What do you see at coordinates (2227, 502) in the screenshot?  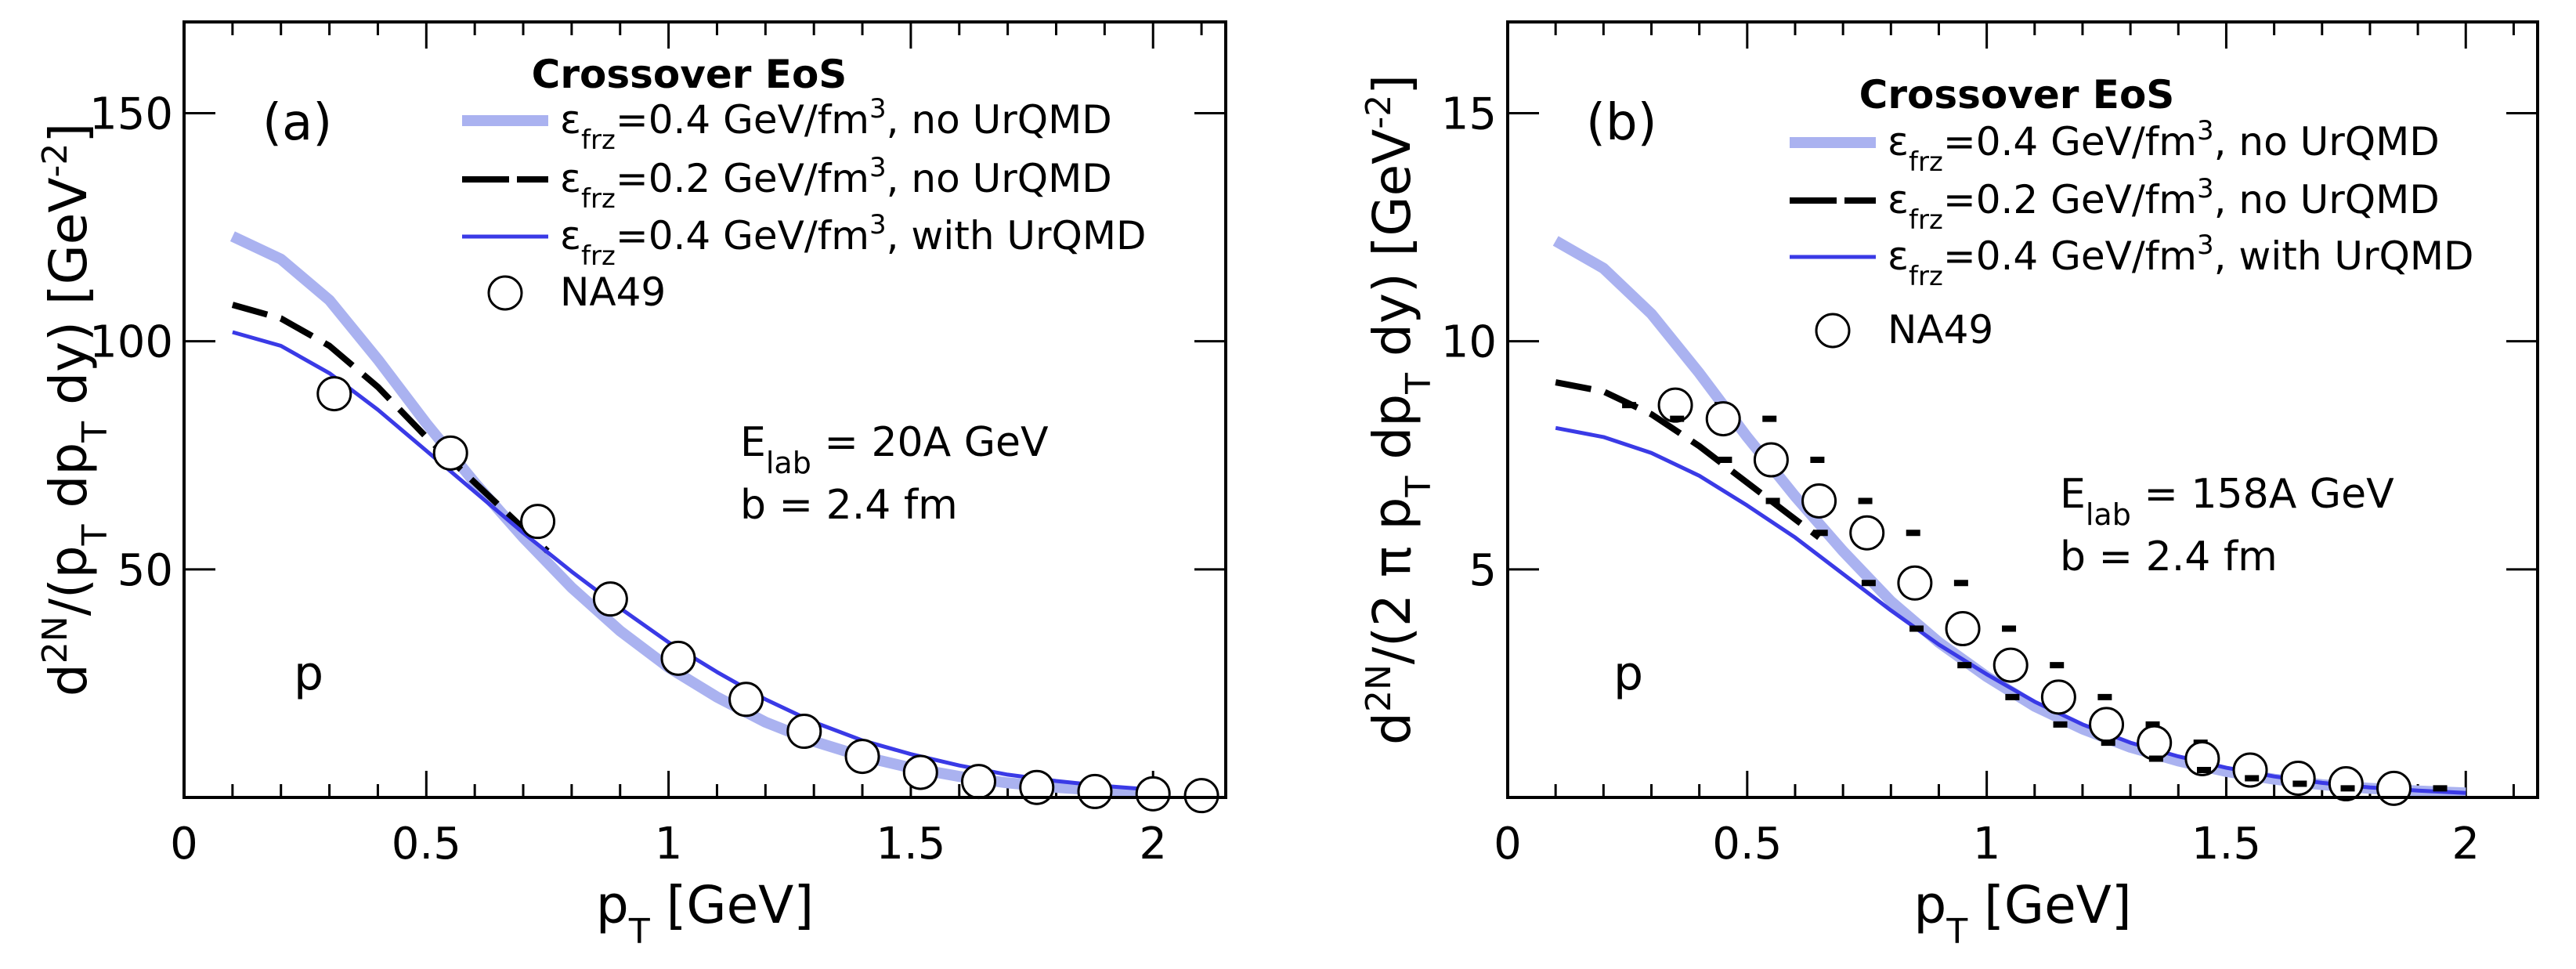 I see `energy-label: Elab = 158A GeV` at bounding box center [2227, 502].